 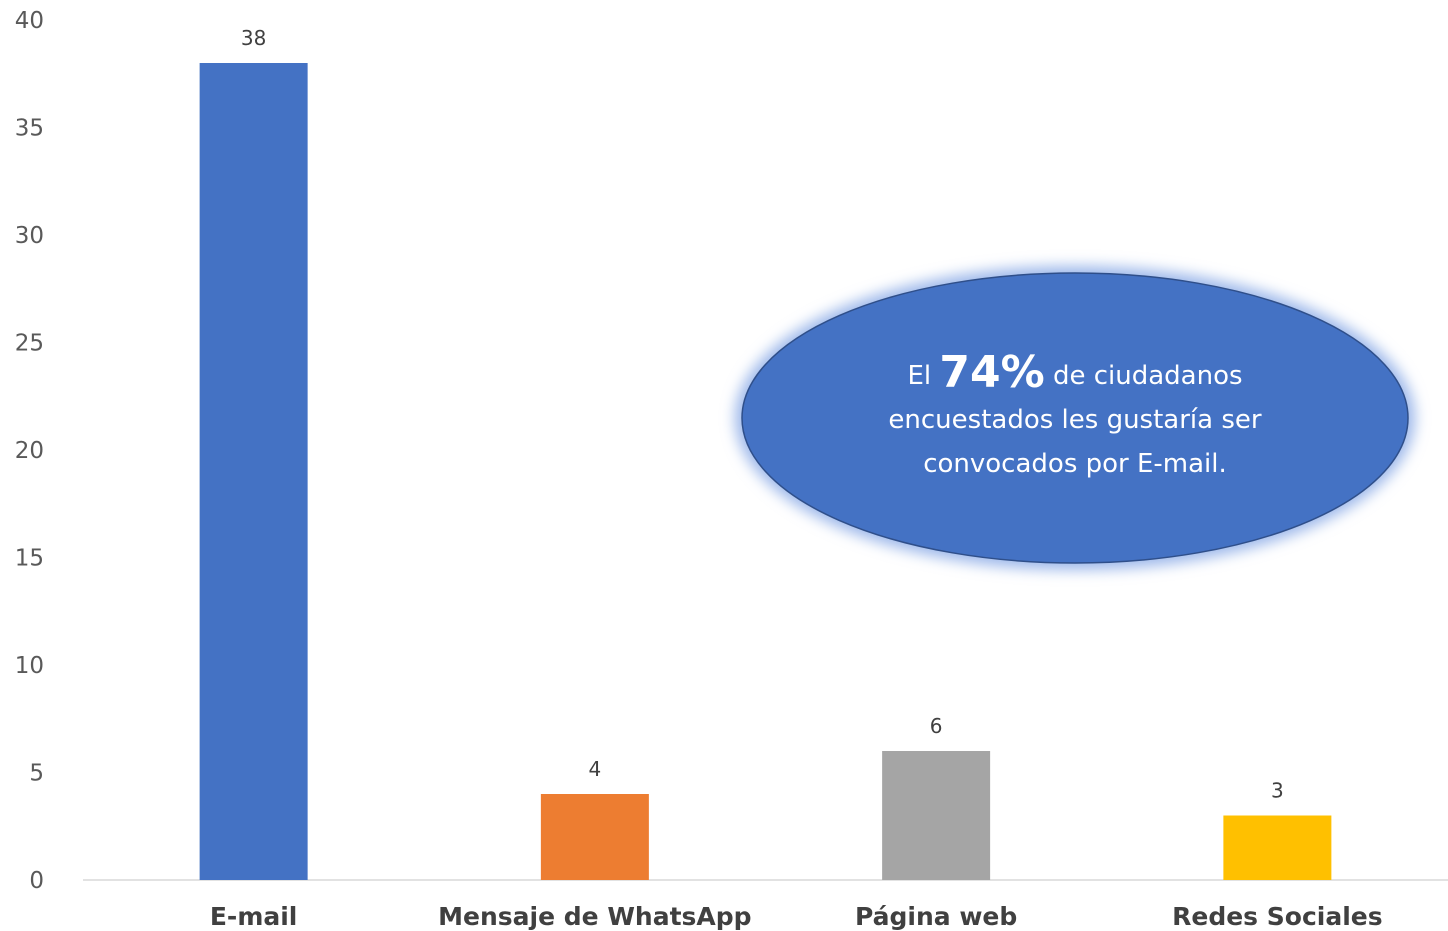 What do you see at coordinates (29, 666) in the screenshot?
I see `y-tick-label: 10` at bounding box center [29, 666].